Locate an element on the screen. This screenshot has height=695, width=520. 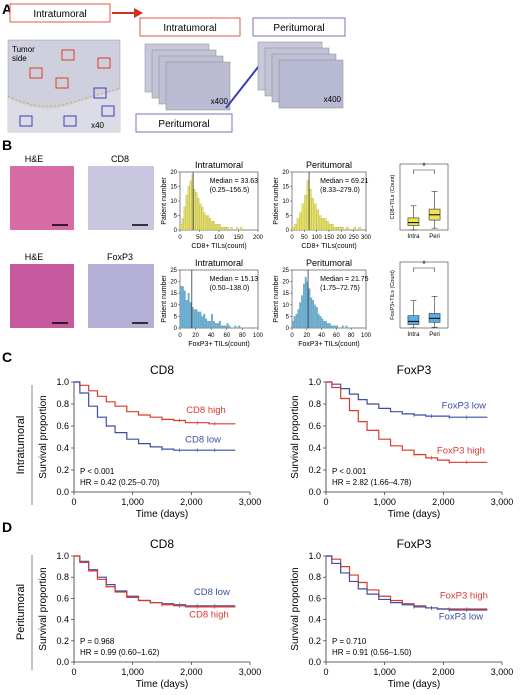
stat-text: P = 0.710 is located at coordinates (349, 641).